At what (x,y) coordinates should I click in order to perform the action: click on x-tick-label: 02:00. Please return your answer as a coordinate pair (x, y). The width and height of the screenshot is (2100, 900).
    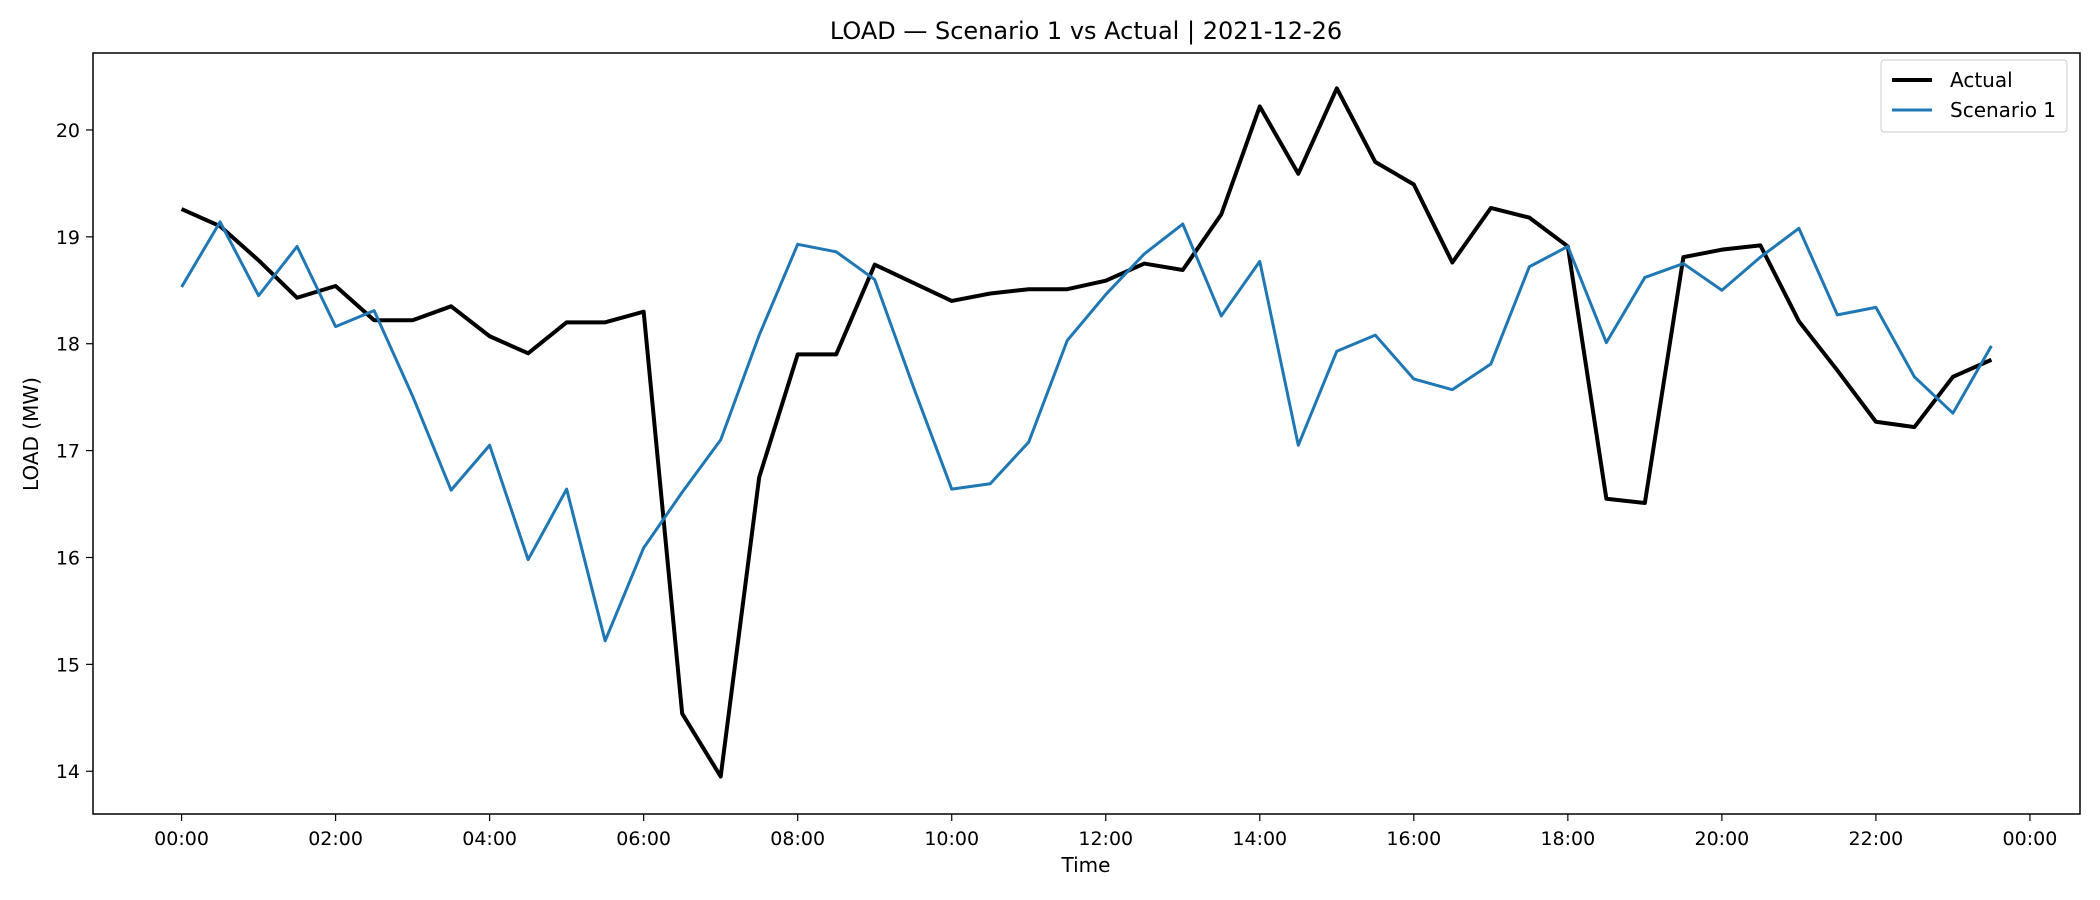
    Looking at the image, I should click on (335, 839).